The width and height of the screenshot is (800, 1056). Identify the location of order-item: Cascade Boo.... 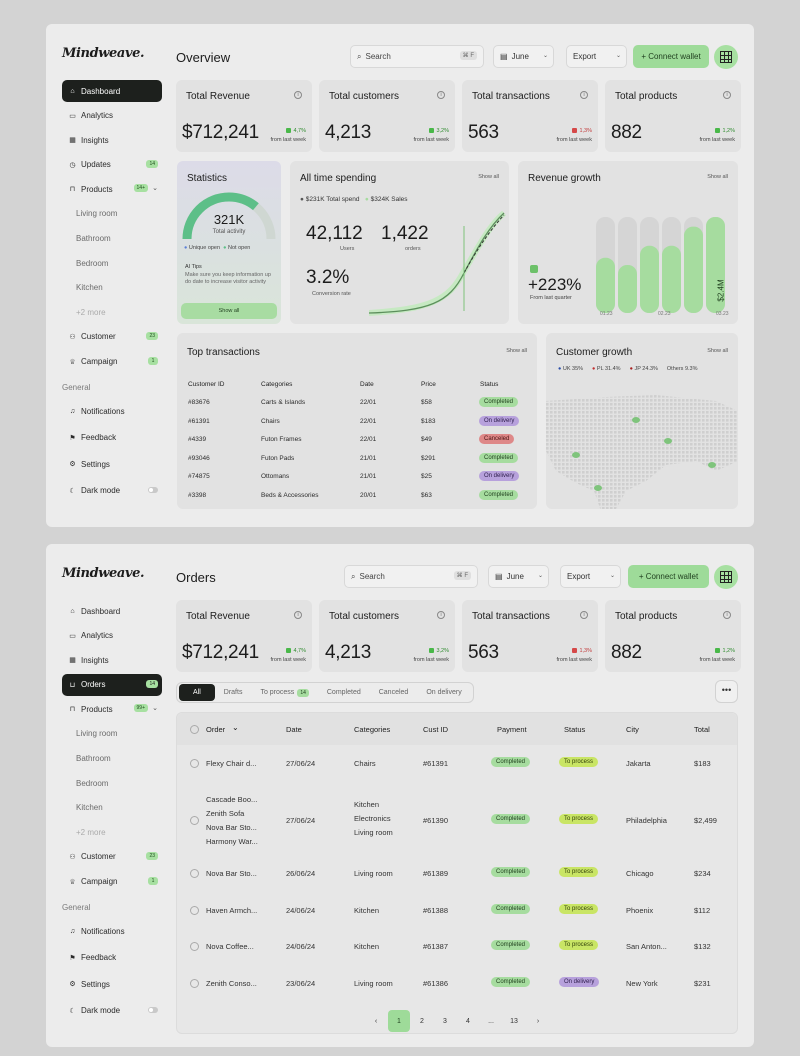
(232, 799).